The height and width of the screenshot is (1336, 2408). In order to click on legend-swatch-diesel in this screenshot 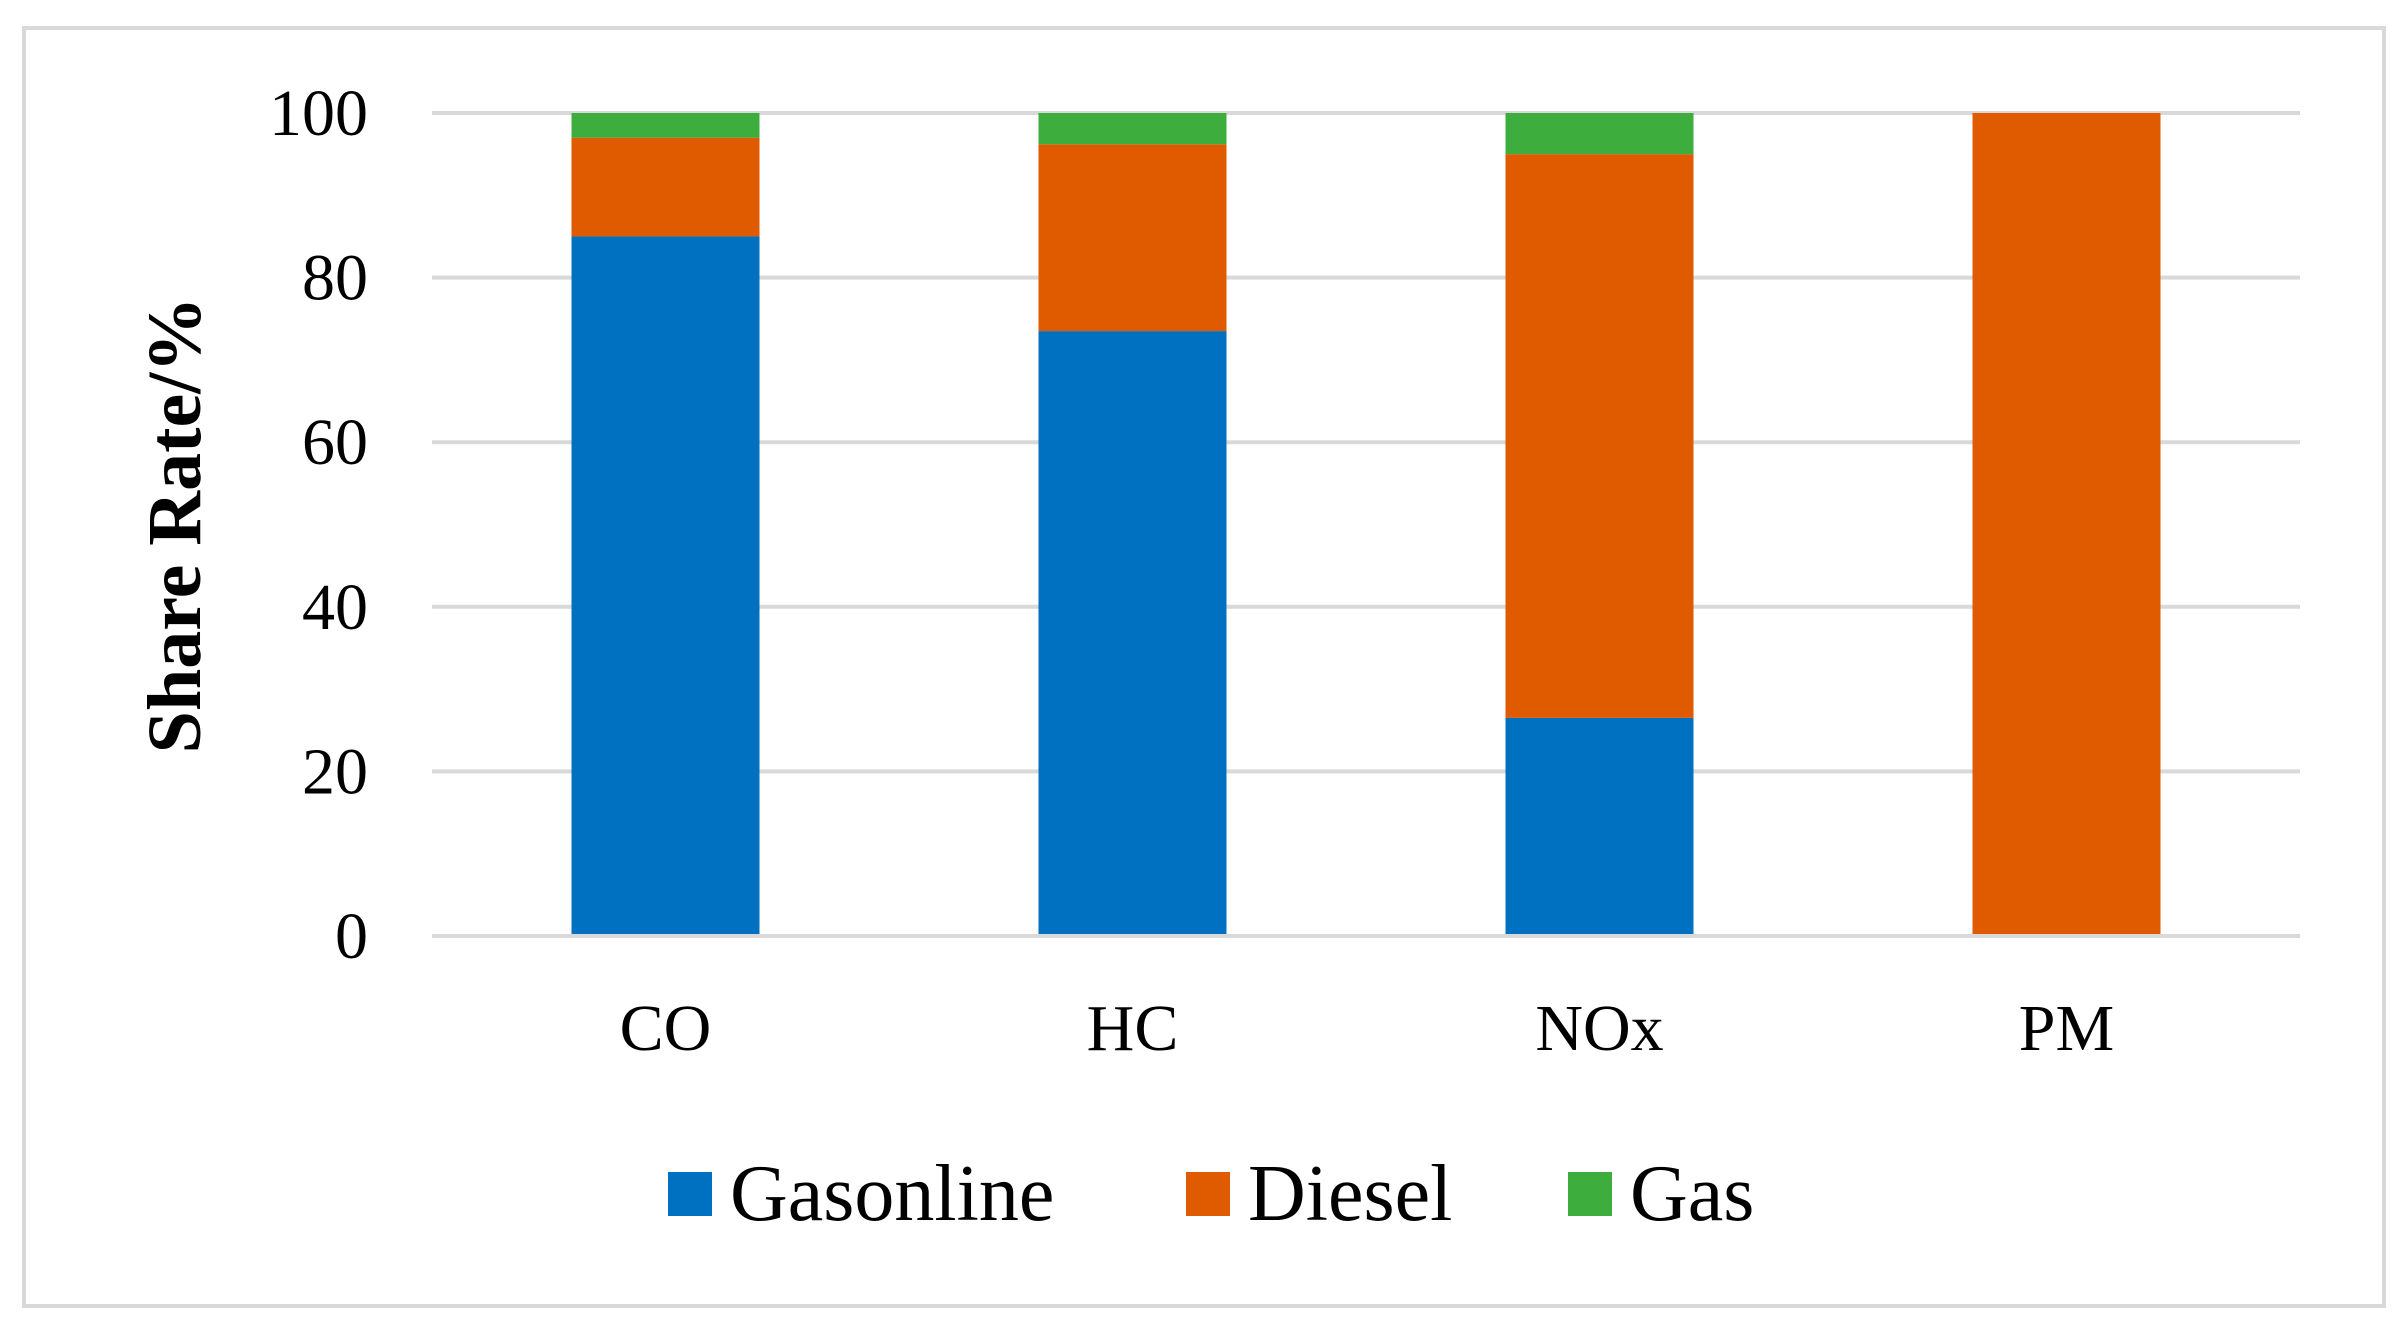, I will do `click(1208, 1194)`.